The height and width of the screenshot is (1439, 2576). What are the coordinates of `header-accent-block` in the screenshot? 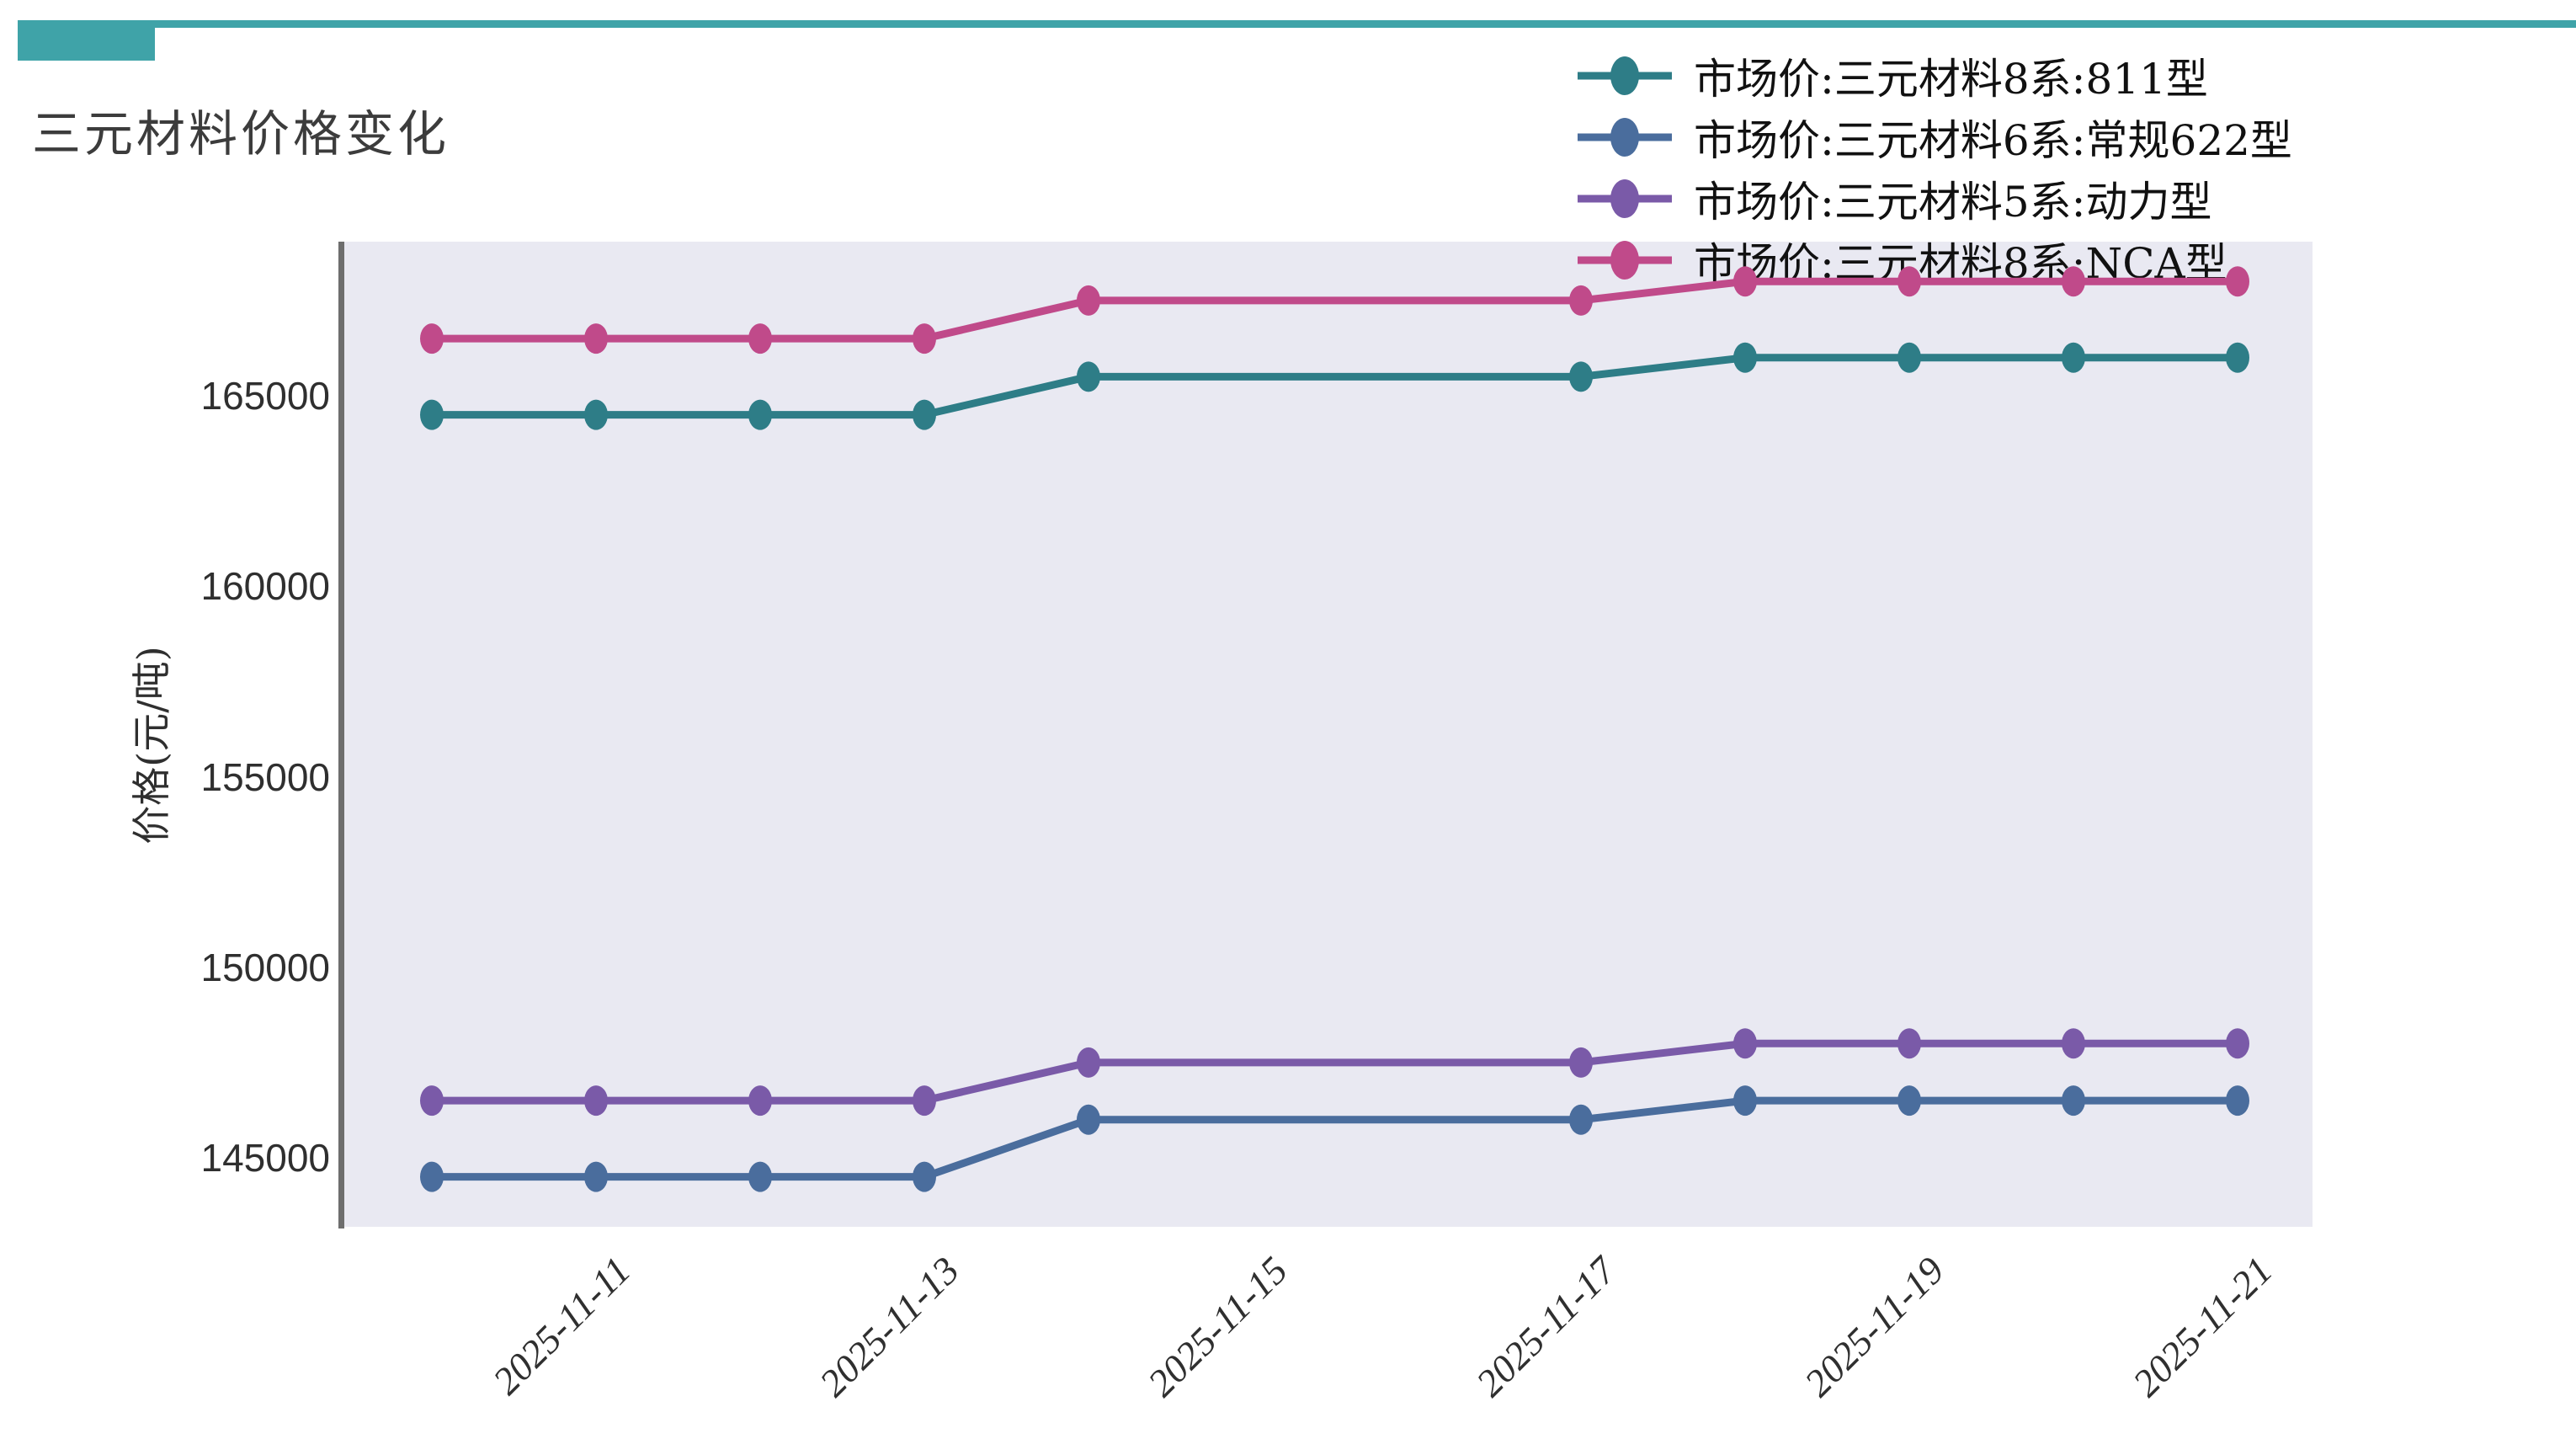 It's located at (87, 40).